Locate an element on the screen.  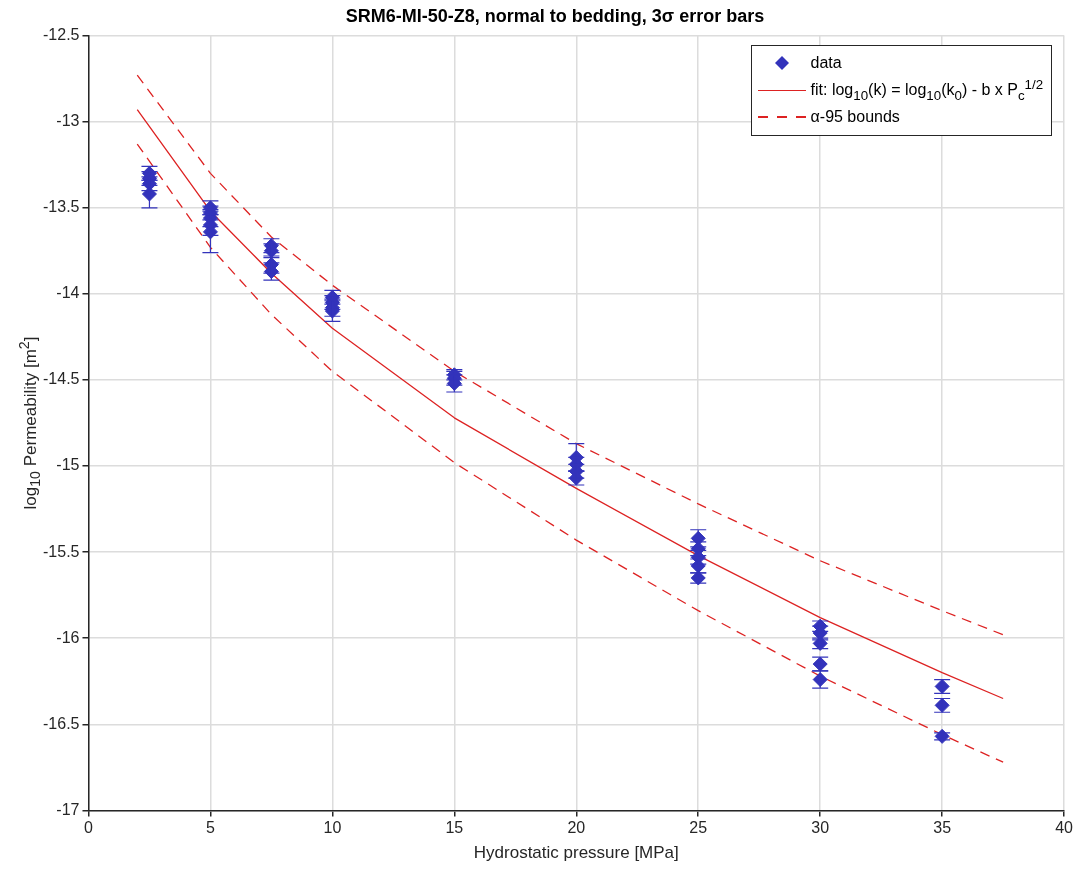
x-tick-label: 5 is located at coordinates (210, 828).